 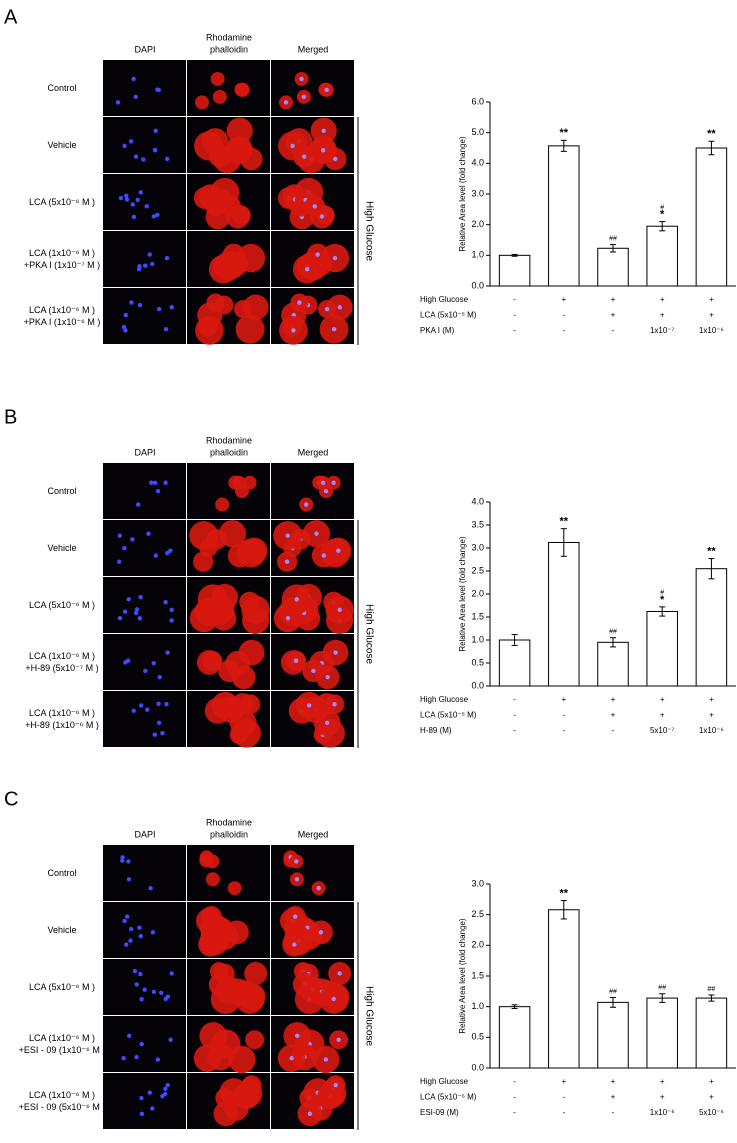 I want to click on row-label: Vehicle, so click(x=61, y=930).